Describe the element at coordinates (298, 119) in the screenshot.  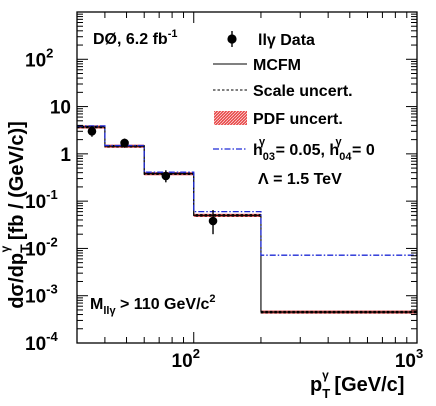
I see `legend-pdf-label: PDF uncert.` at that location.